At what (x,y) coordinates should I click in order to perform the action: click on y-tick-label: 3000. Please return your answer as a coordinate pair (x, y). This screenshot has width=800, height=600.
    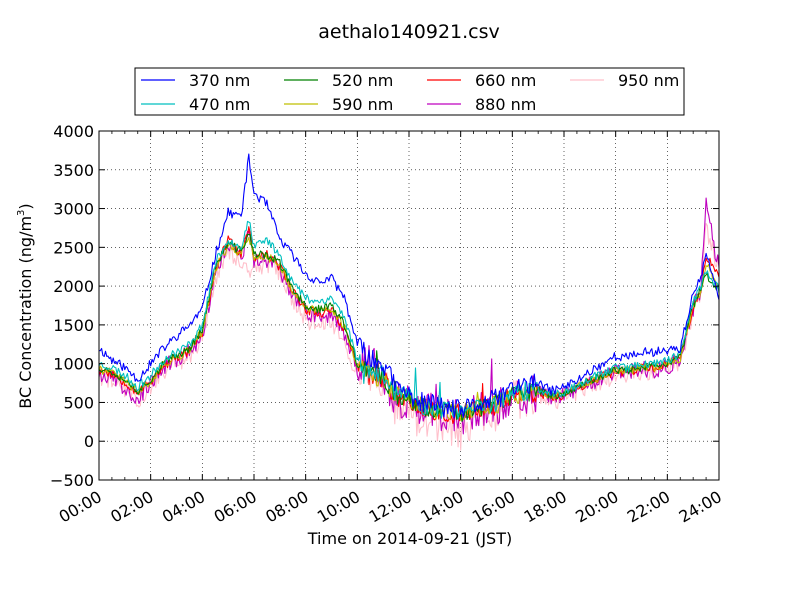
    Looking at the image, I should click on (73, 209).